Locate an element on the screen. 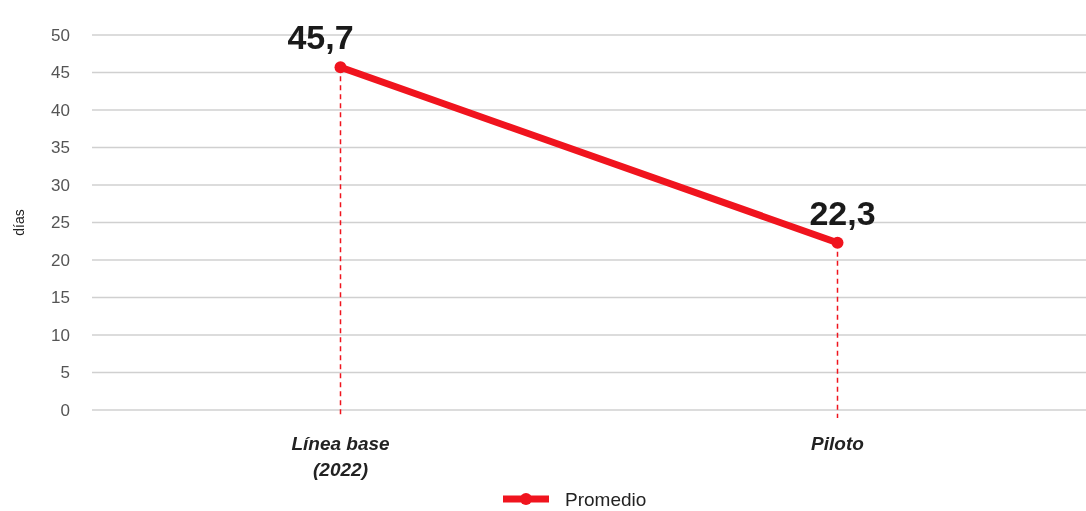  y-tick-label: 5 is located at coordinates (65, 373).